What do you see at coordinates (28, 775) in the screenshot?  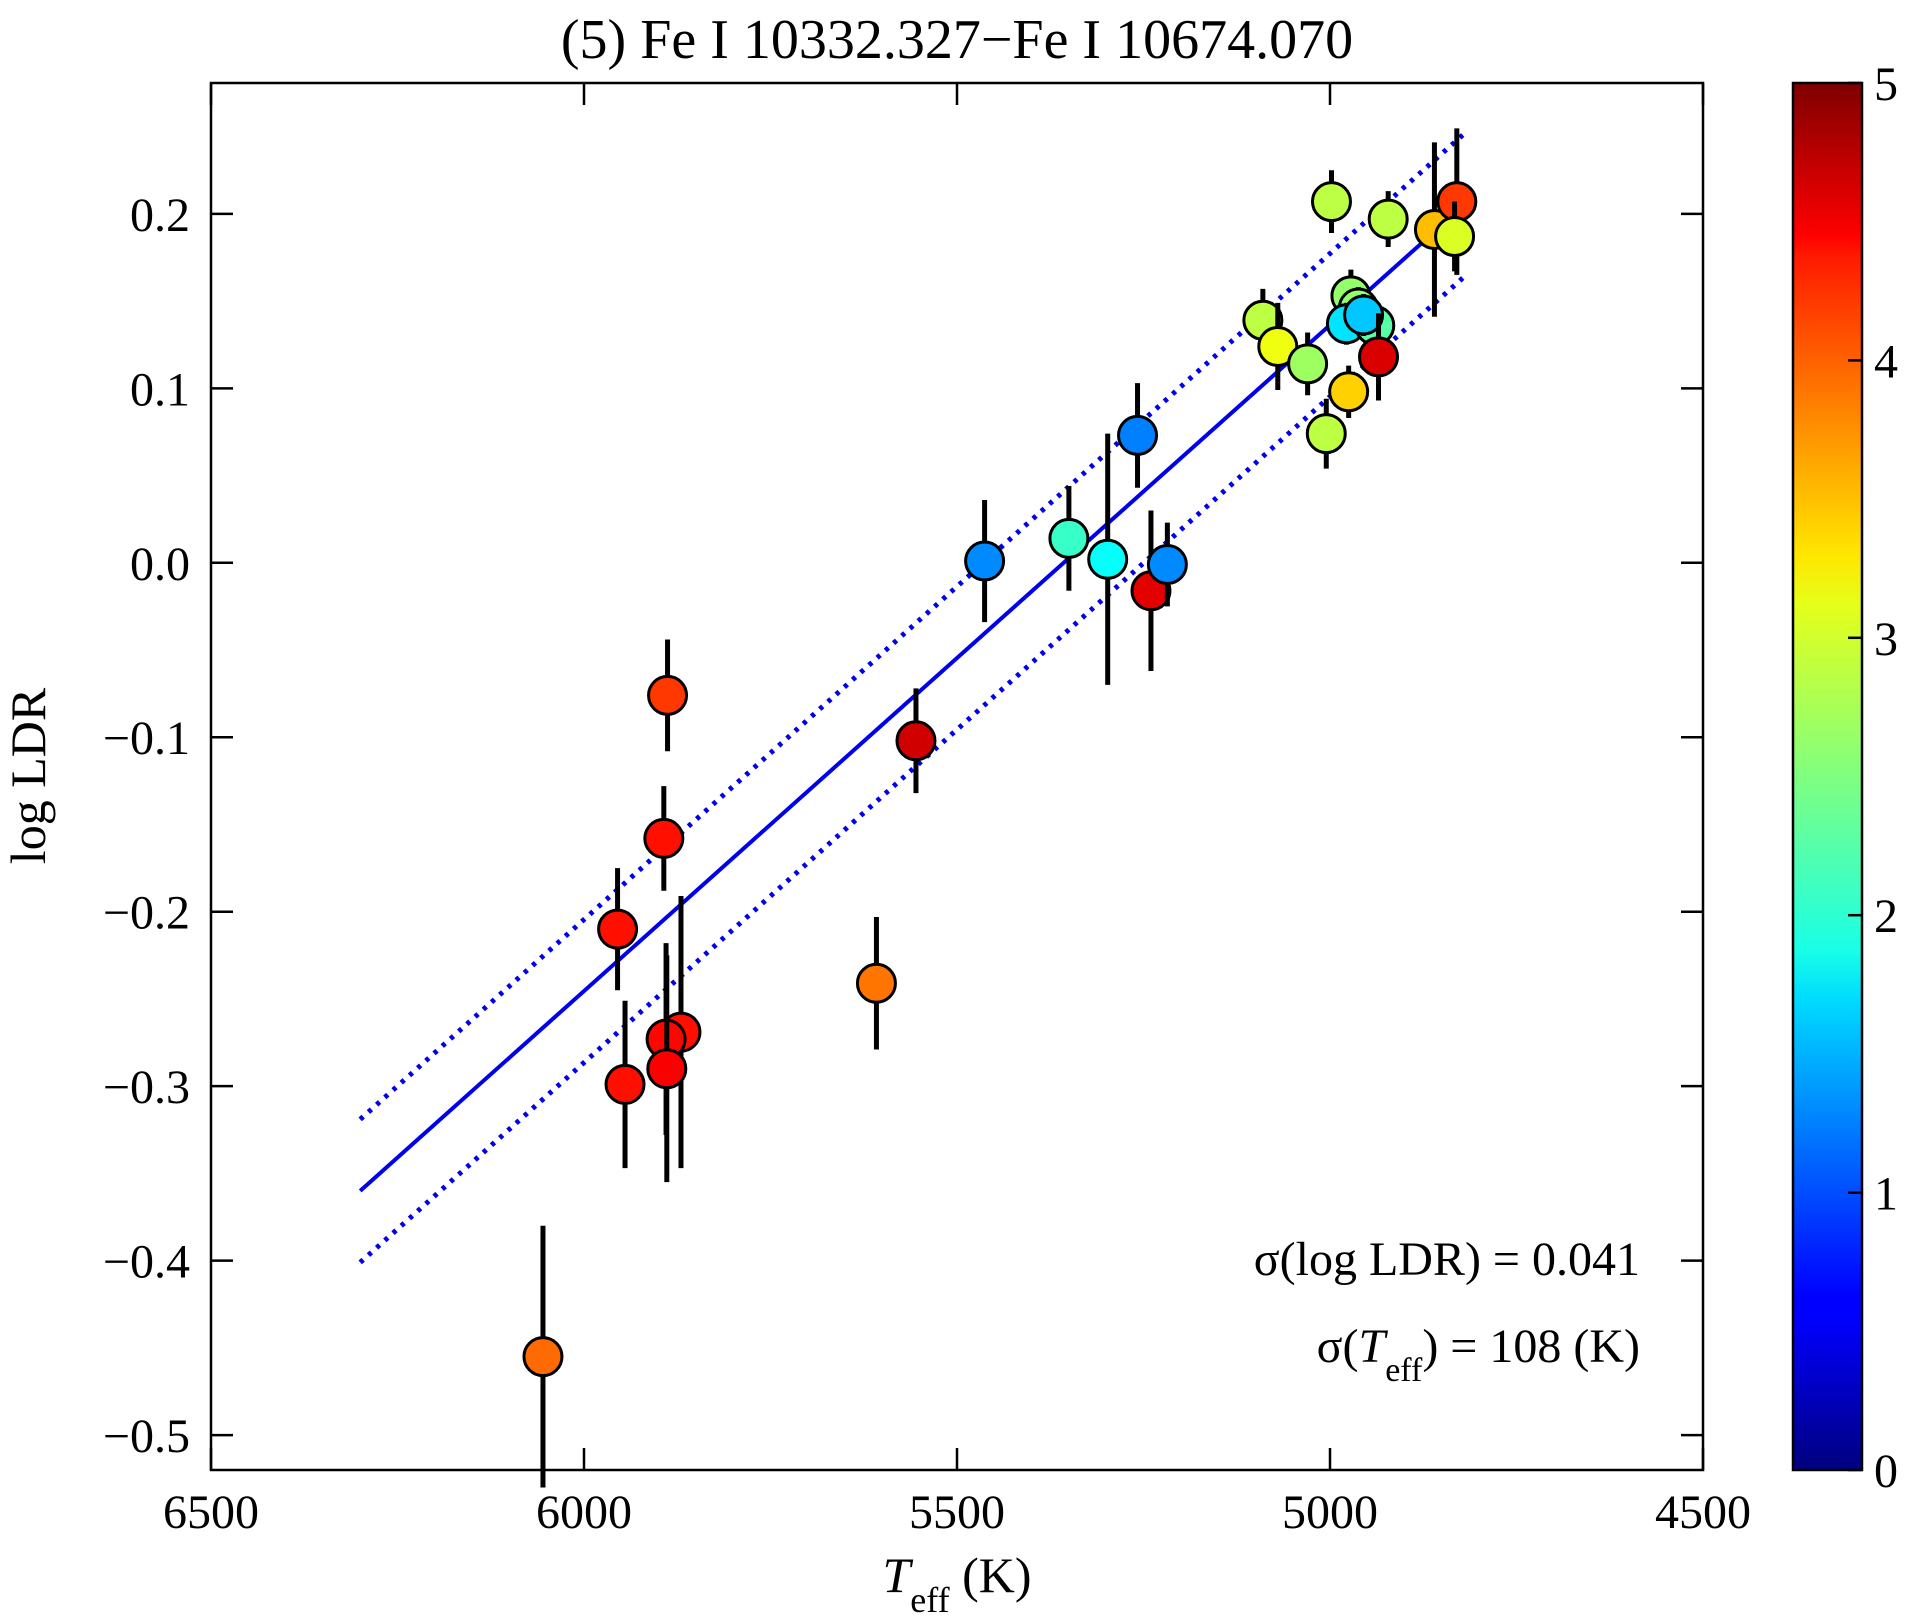 I see `y-axis-label: log LDR` at bounding box center [28, 775].